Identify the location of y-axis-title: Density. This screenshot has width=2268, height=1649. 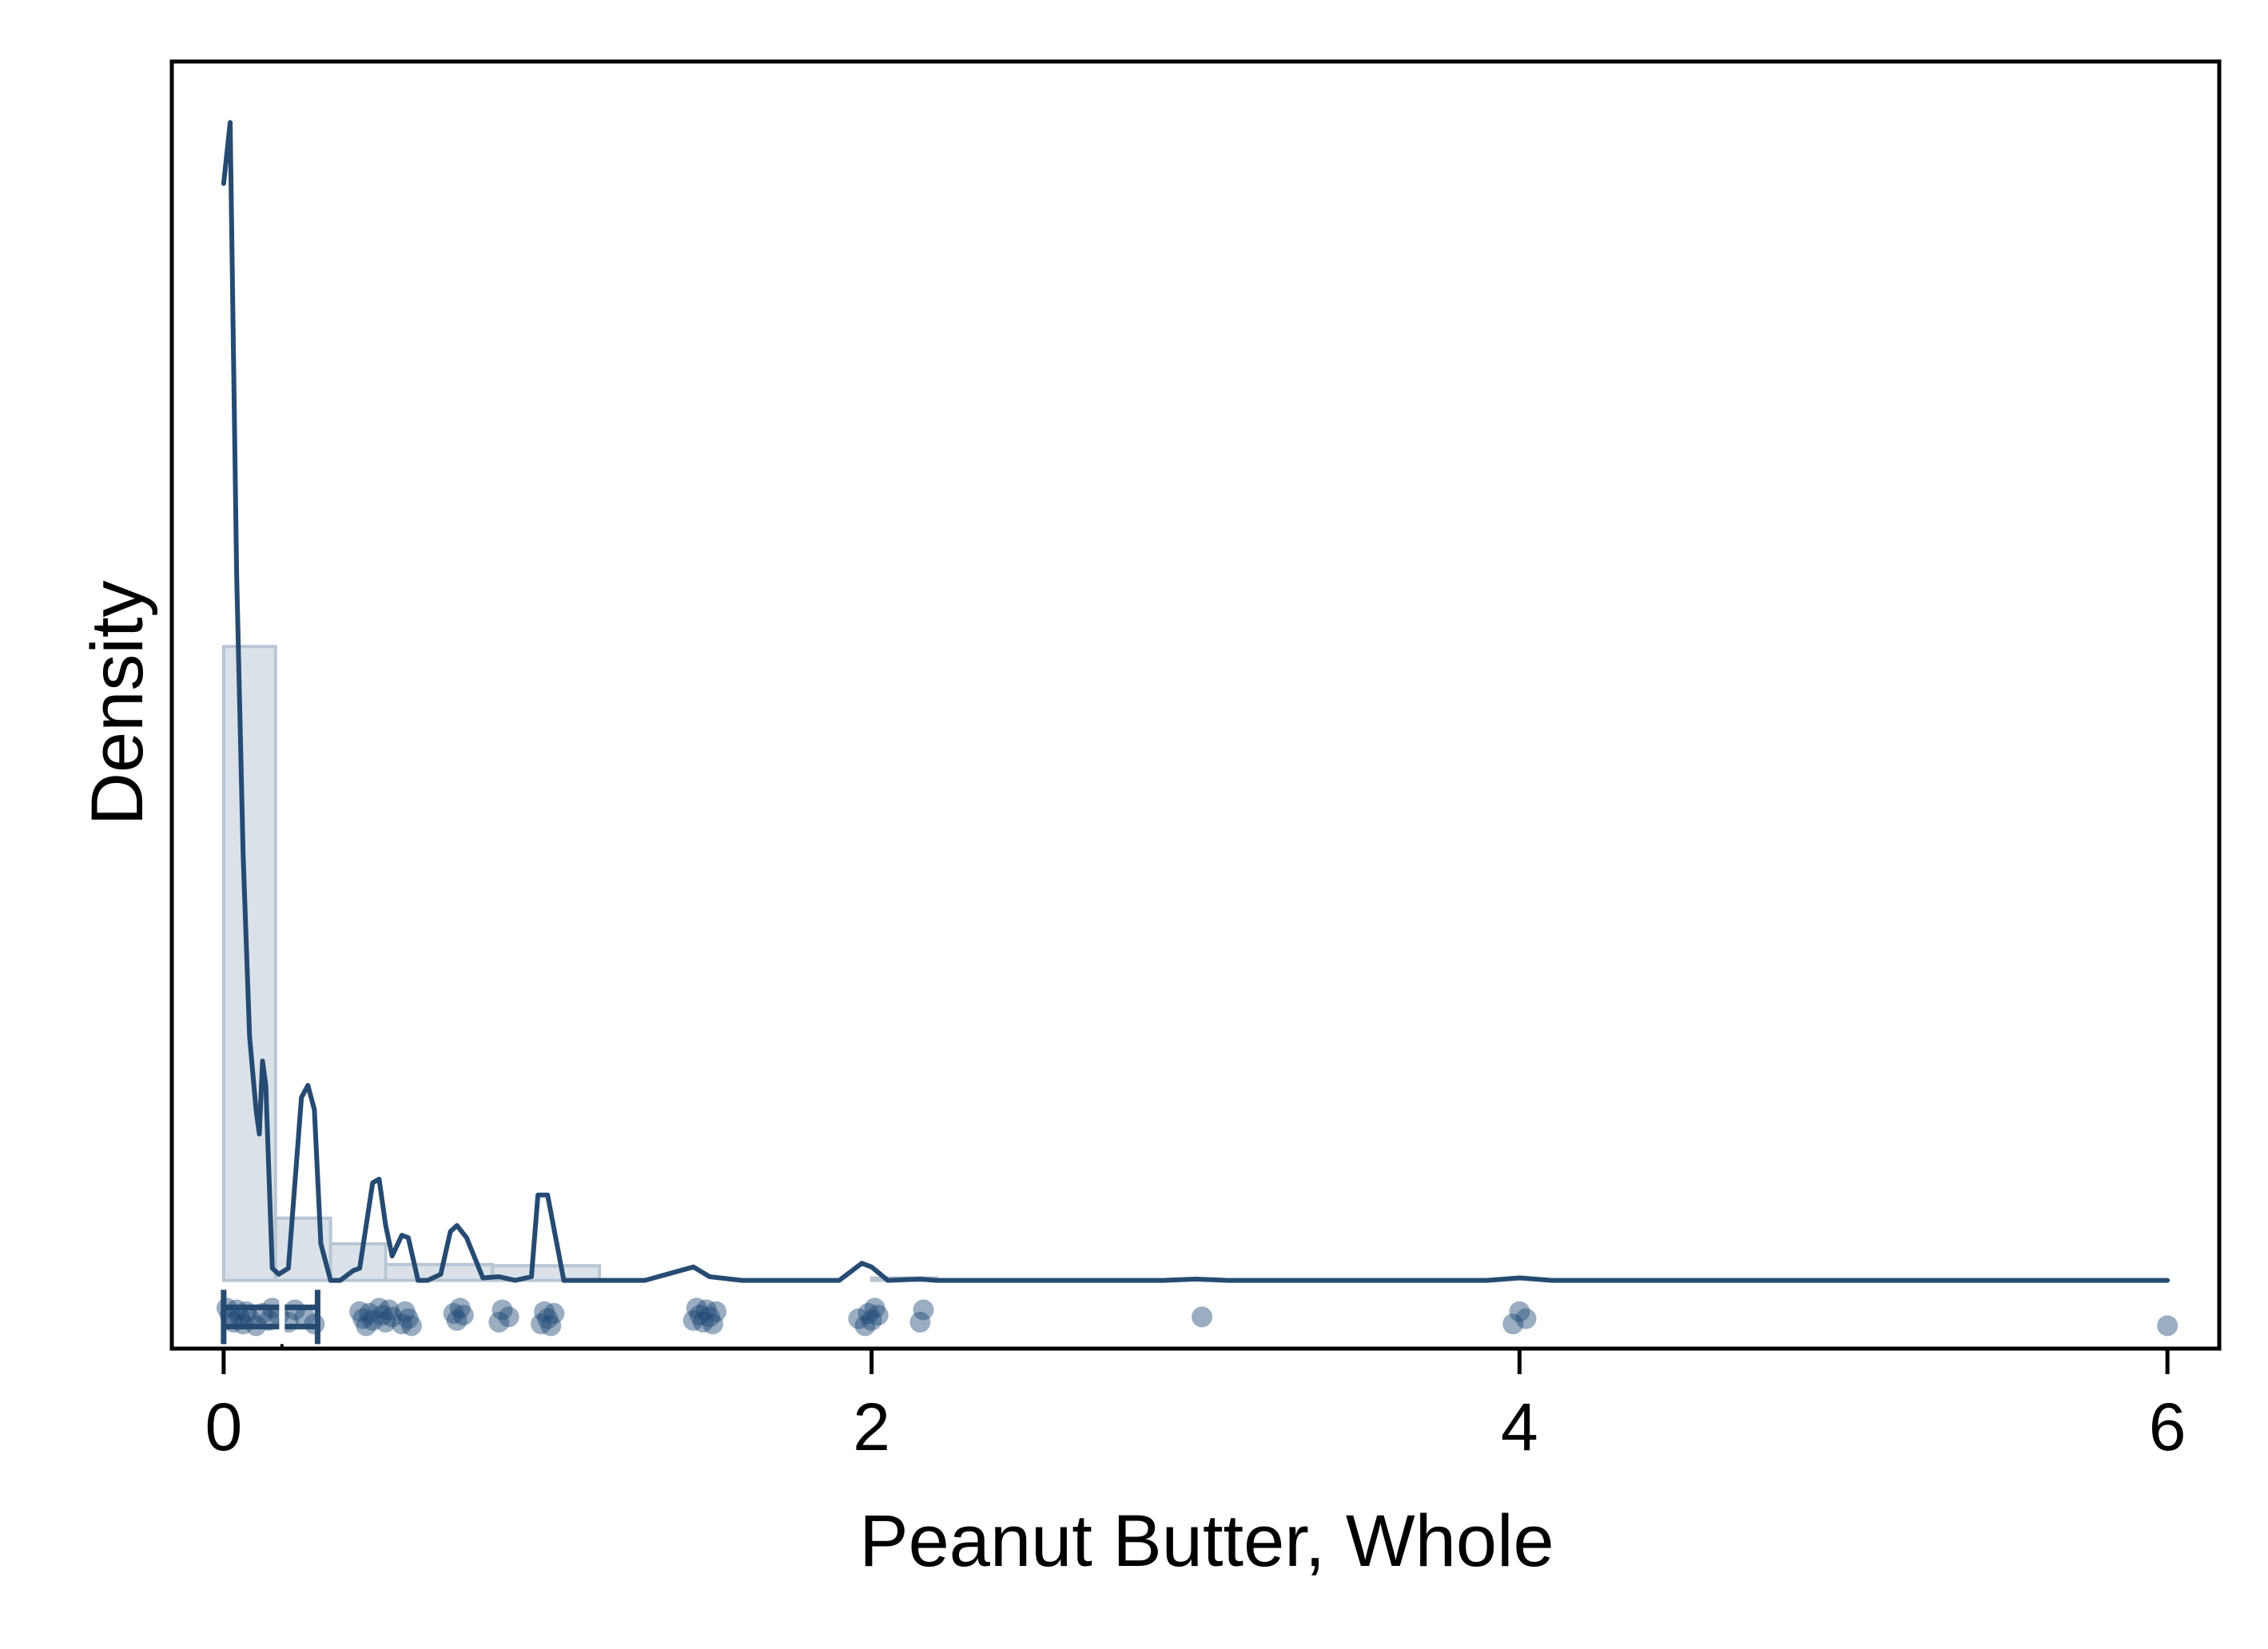
(117, 703).